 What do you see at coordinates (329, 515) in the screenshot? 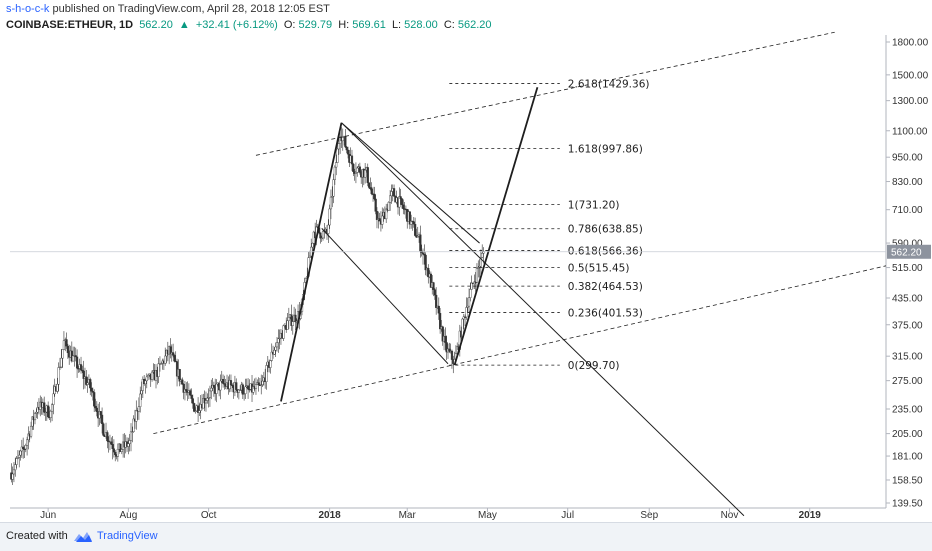
I see `time-tick-label: 2018` at bounding box center [329, 515].